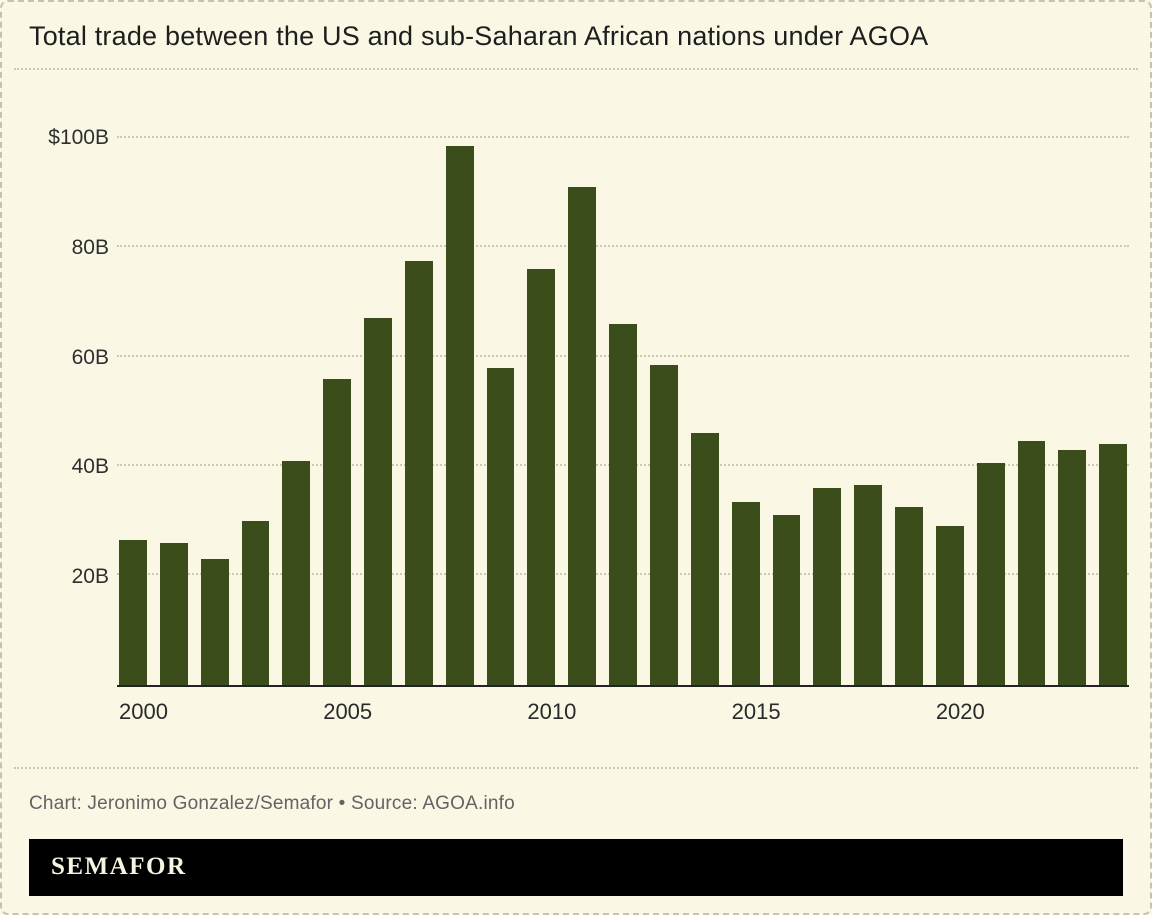 This screenshot has width=1152, height=915. What do you see at coordinates (786, 600) in the screenshot?
I see `bar-2016` at bounding box center [786, 600].